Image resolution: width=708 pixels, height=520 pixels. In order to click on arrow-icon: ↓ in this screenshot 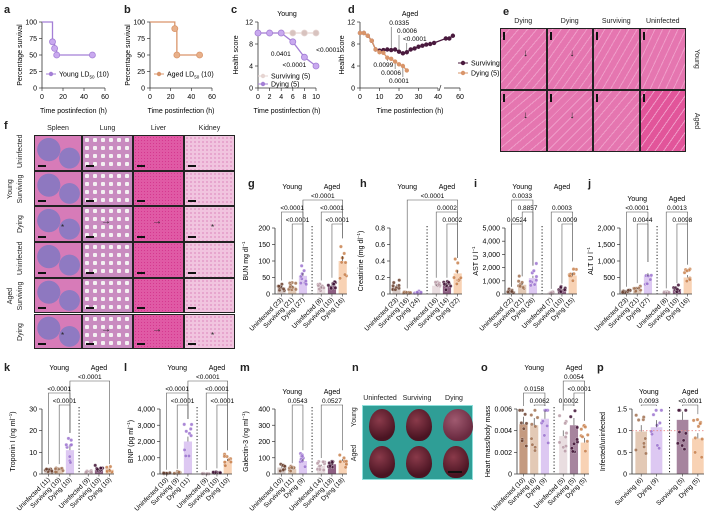, I will do `click(525, 53)`.